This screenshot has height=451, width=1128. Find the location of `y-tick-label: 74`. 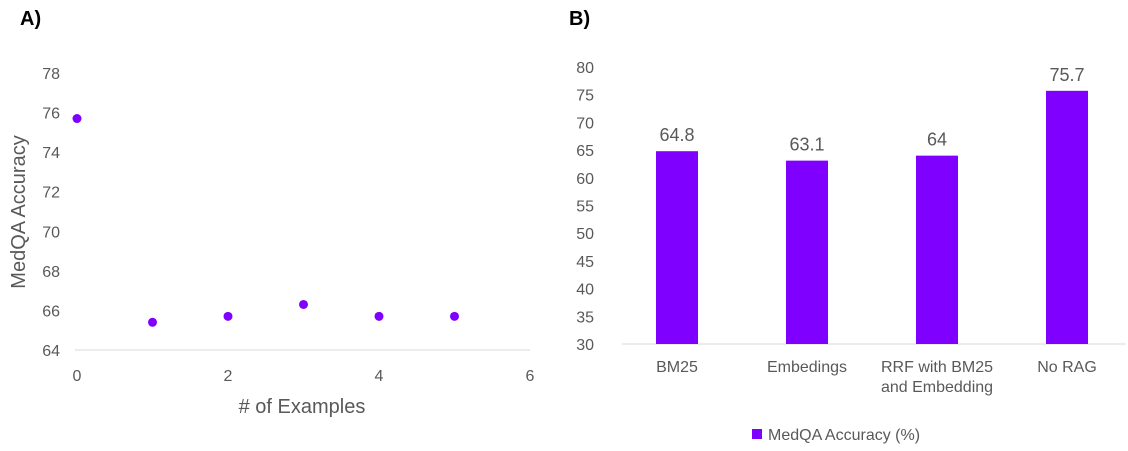

y-tick-label: 74 is located at coordinates (51, 153).